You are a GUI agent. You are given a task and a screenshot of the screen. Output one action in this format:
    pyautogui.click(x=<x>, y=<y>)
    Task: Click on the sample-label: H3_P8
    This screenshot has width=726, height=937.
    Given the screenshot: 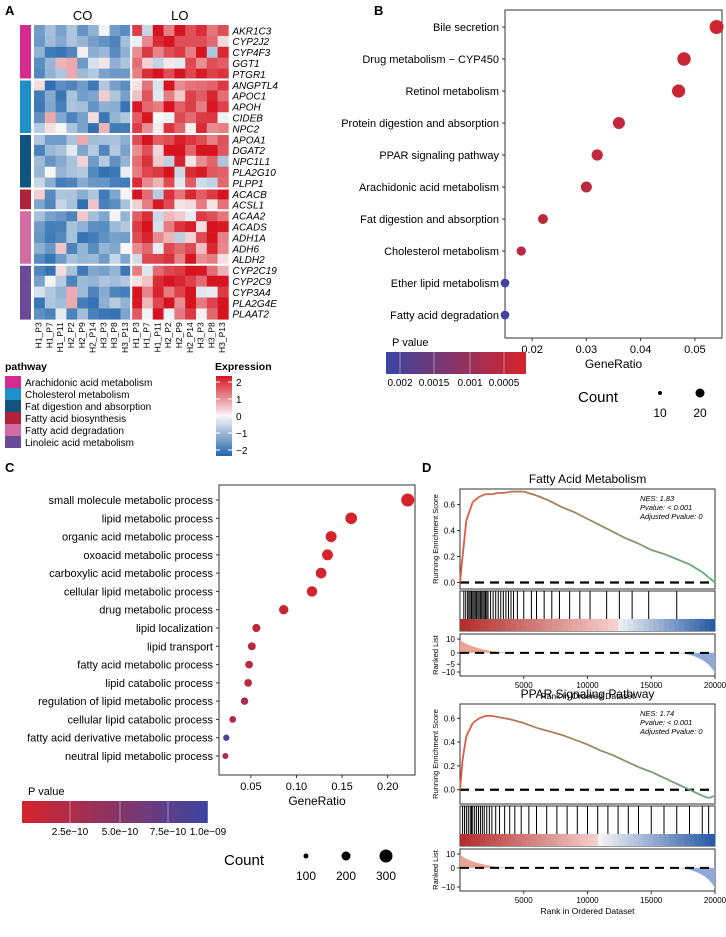 What is the action you would take?
    pyautogui.click(x=114, y=335)
    